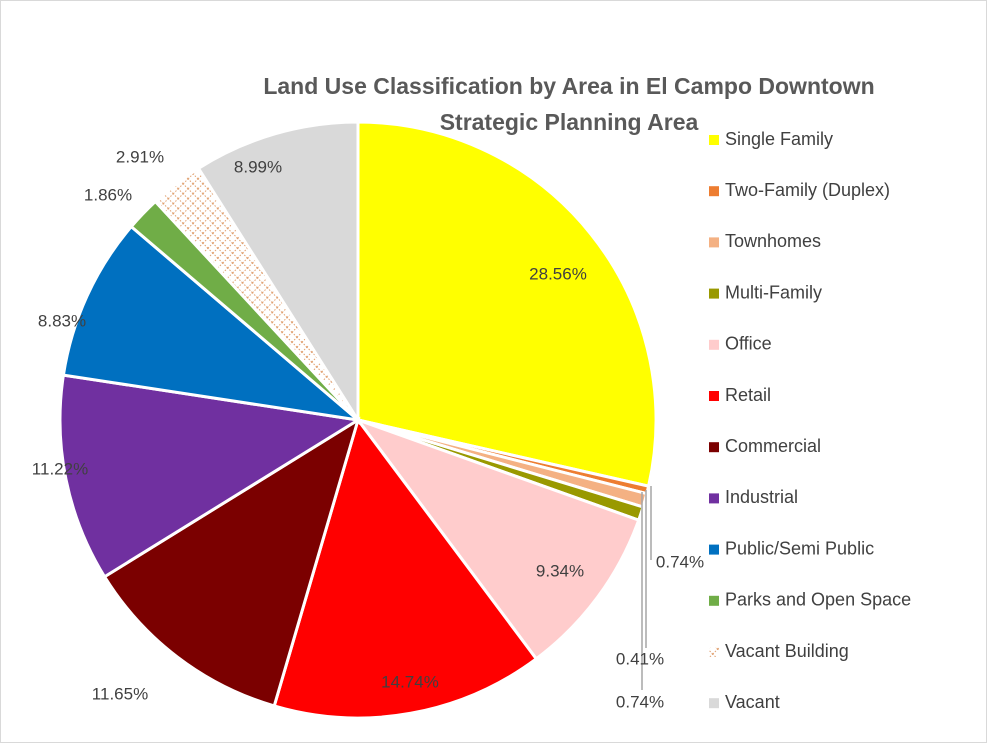  What do you see at coordinates (773, 446) in the screenshot?
I see `legend-label: Commercial` at bounding box center [773, 446].